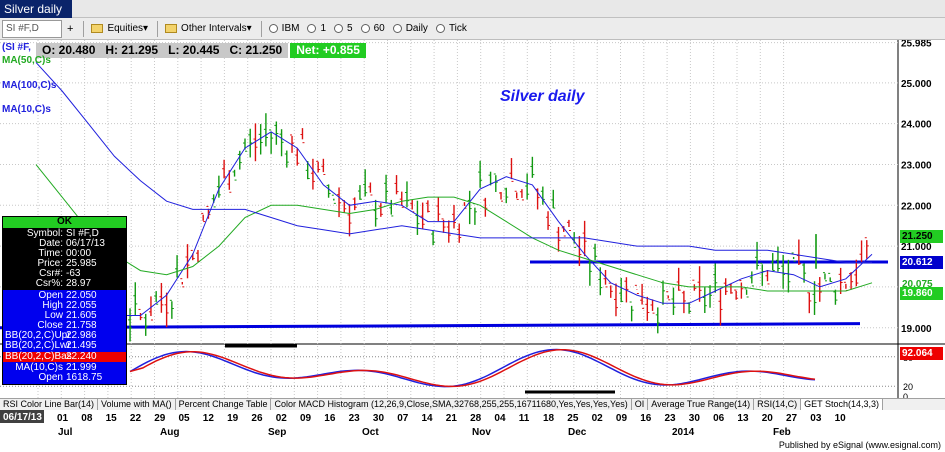  Describe the element at coordinates (162, 50) in the screenshot. I see `ohlc-values: O: 20.480 H: 21.295 L: 20.445 C: 21.250` at that location.